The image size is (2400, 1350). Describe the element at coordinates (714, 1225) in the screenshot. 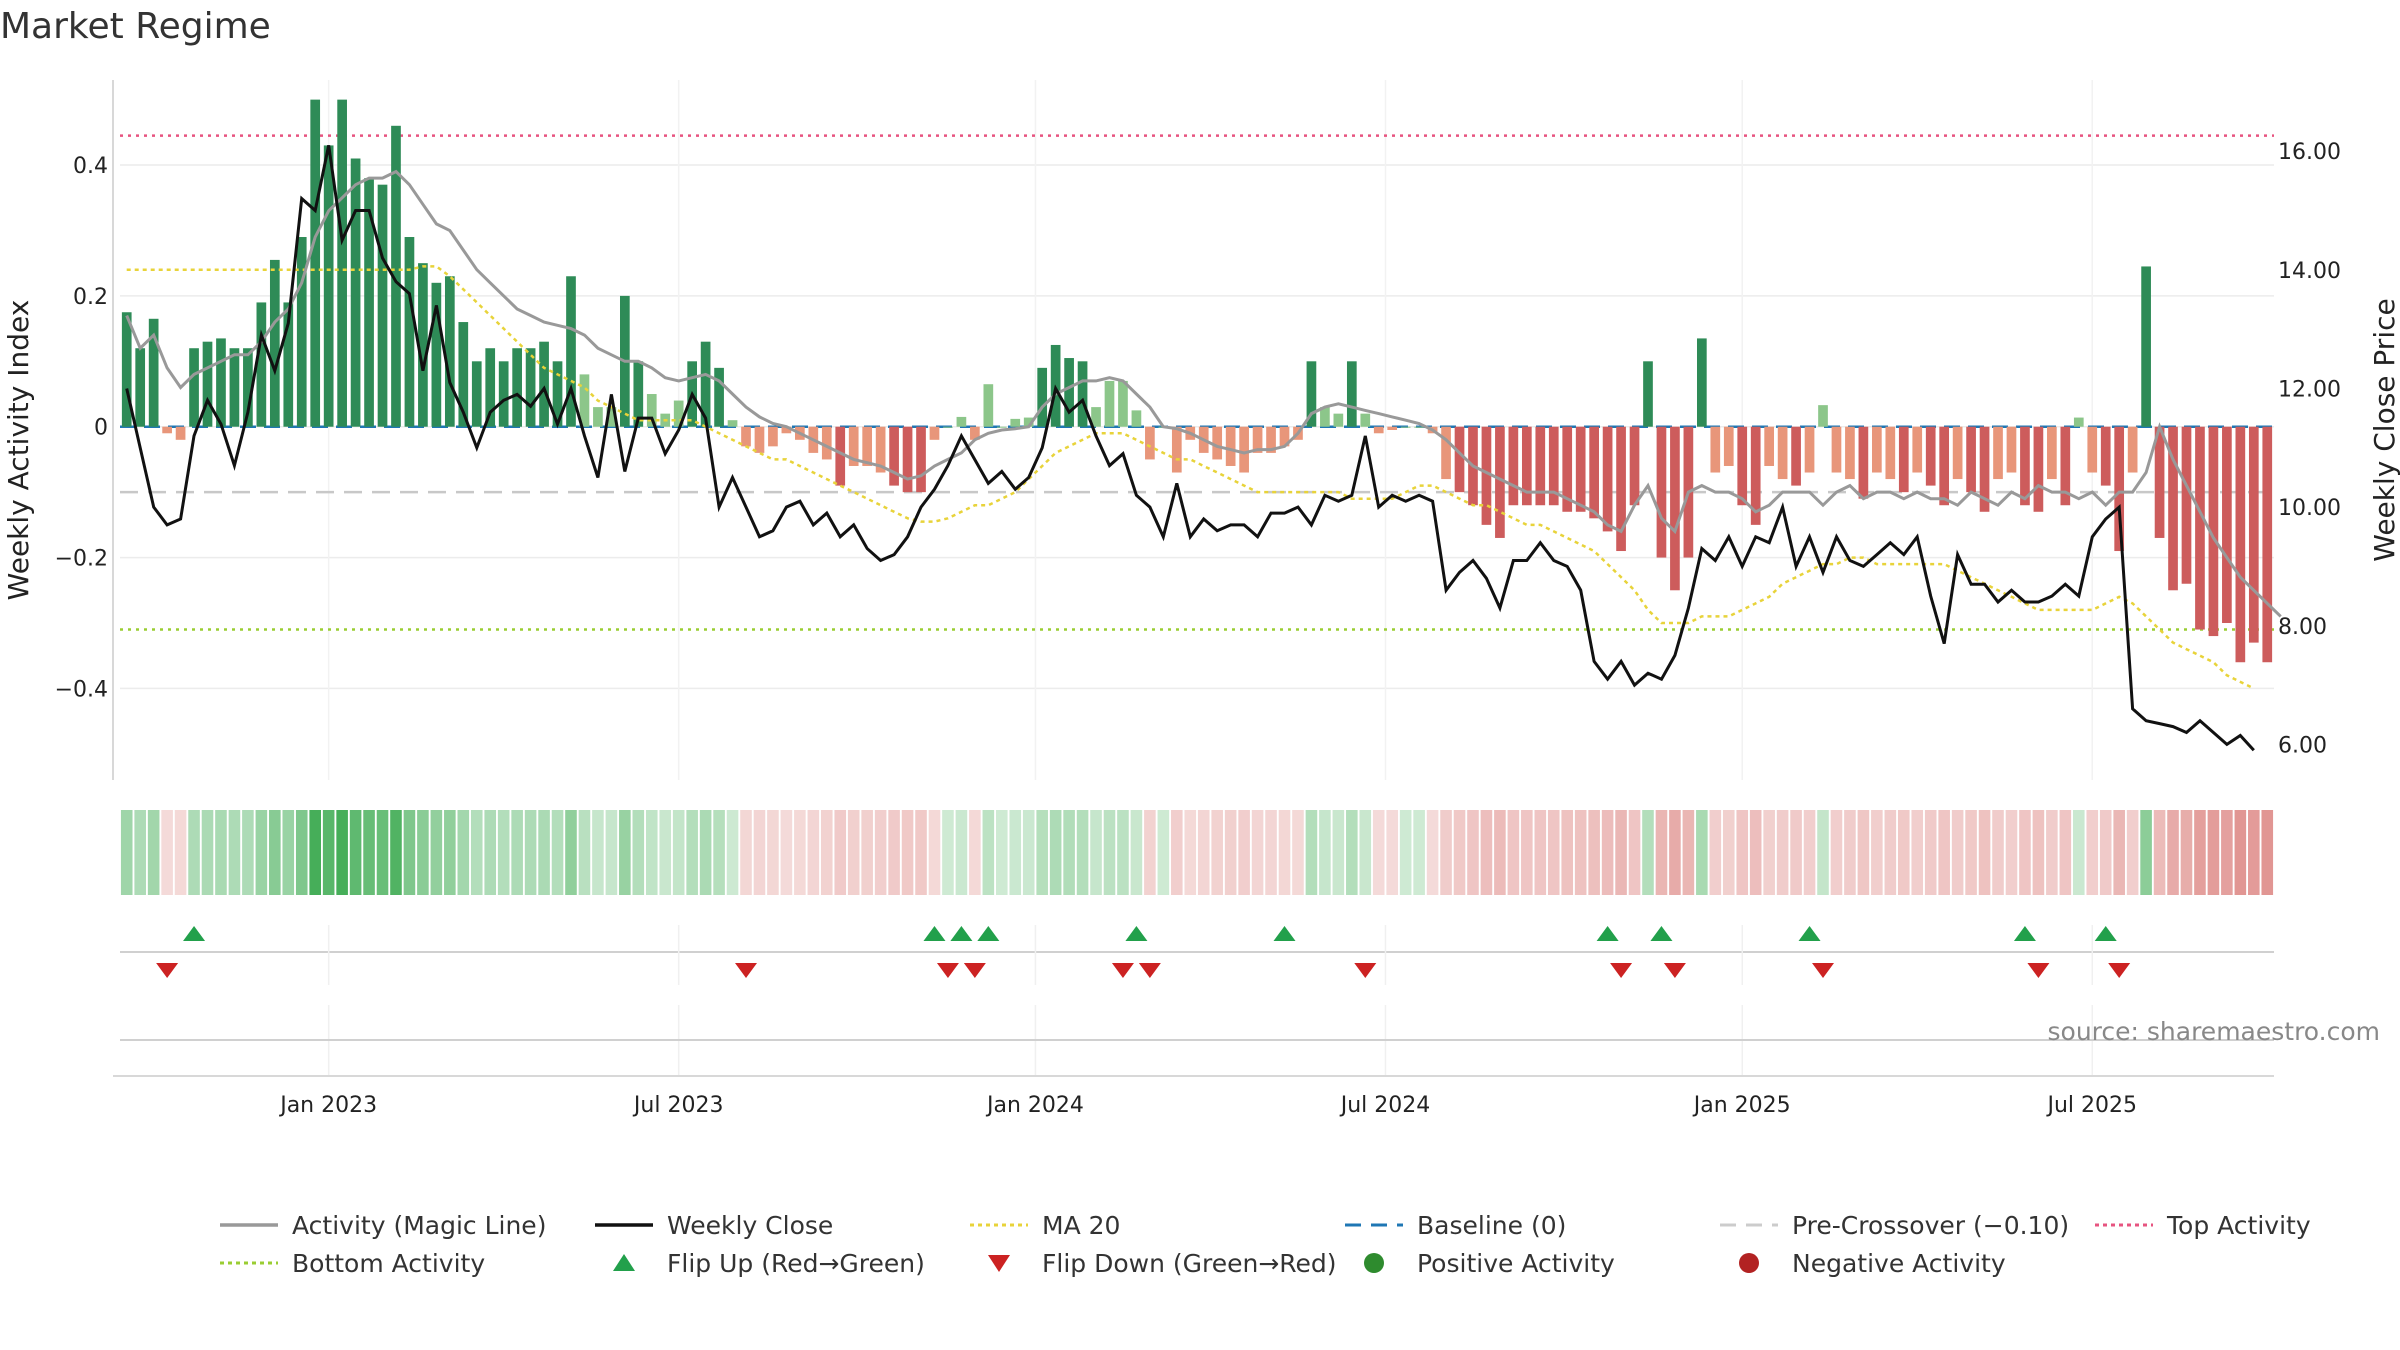

I see `legend-item: Weekly Close` at that location.